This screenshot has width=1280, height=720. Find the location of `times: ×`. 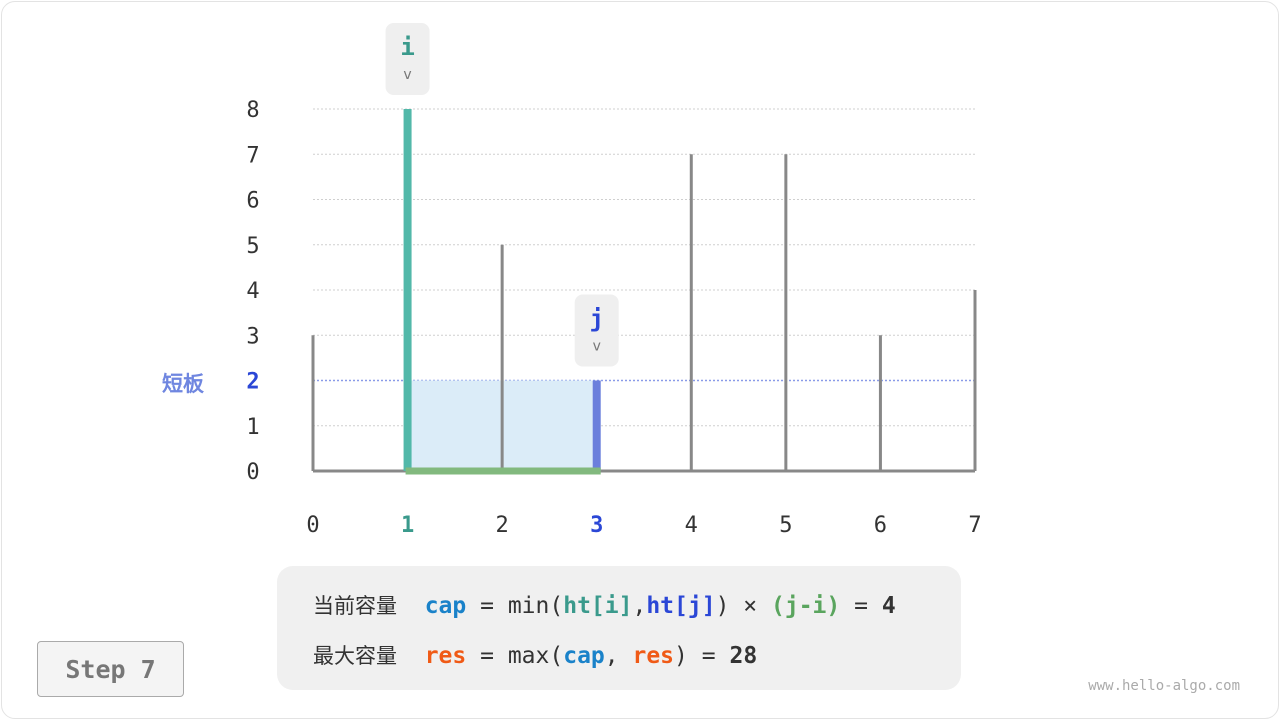

times: × is located at coordinates (750, 606).